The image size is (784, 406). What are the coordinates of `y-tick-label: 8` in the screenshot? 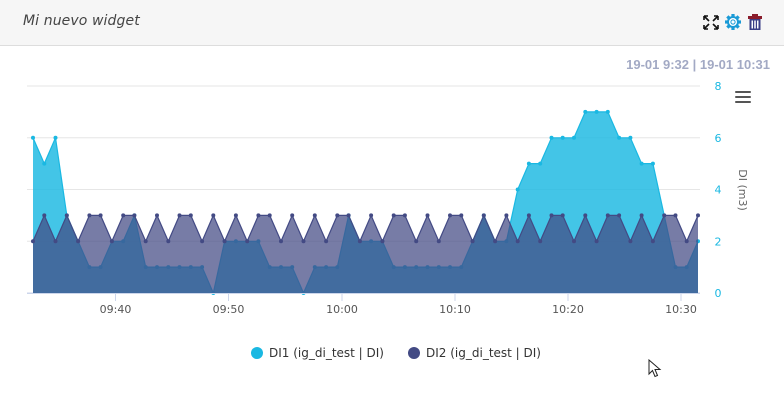 It's located at (718, 86).